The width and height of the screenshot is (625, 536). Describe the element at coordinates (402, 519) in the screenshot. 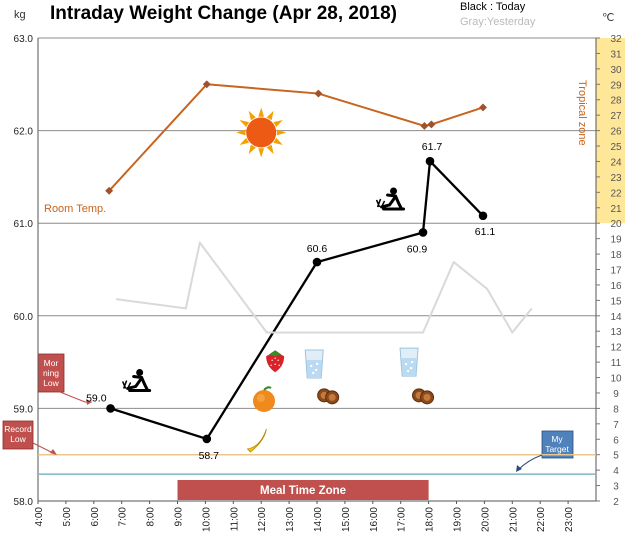

I see `x-tick-label: 17:00` at that location.